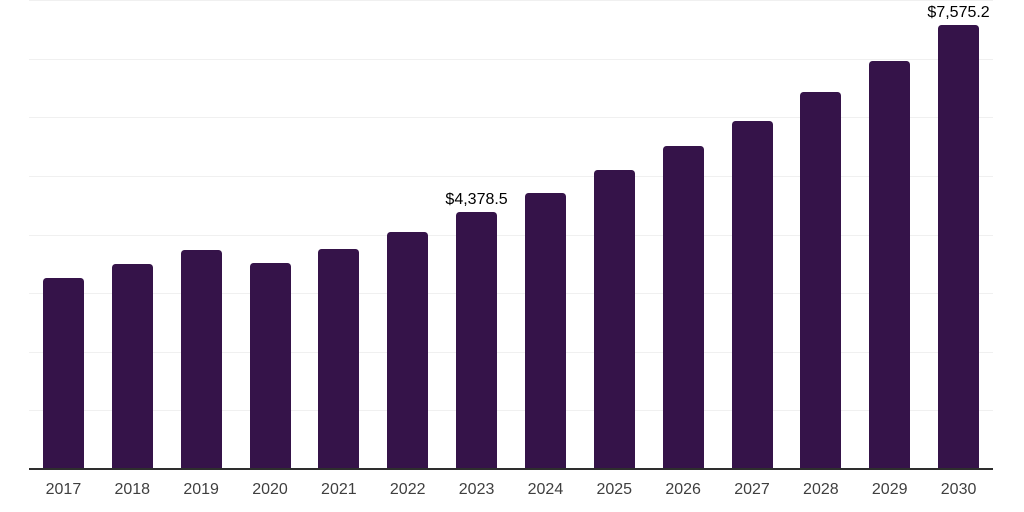  What do you see at coordinates (683, 307) in the screenshot?
I see `bar-2026` at bounding box center [683, 307].